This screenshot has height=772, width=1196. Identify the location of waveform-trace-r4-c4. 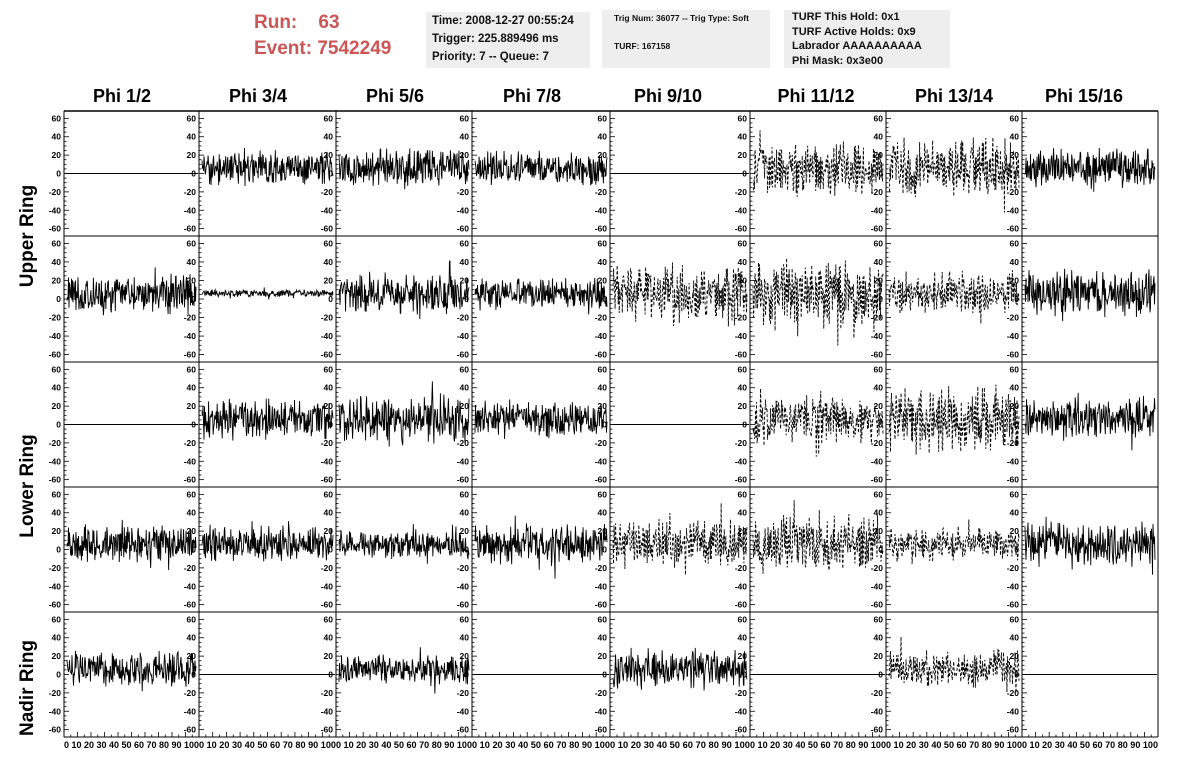
(680, 669).